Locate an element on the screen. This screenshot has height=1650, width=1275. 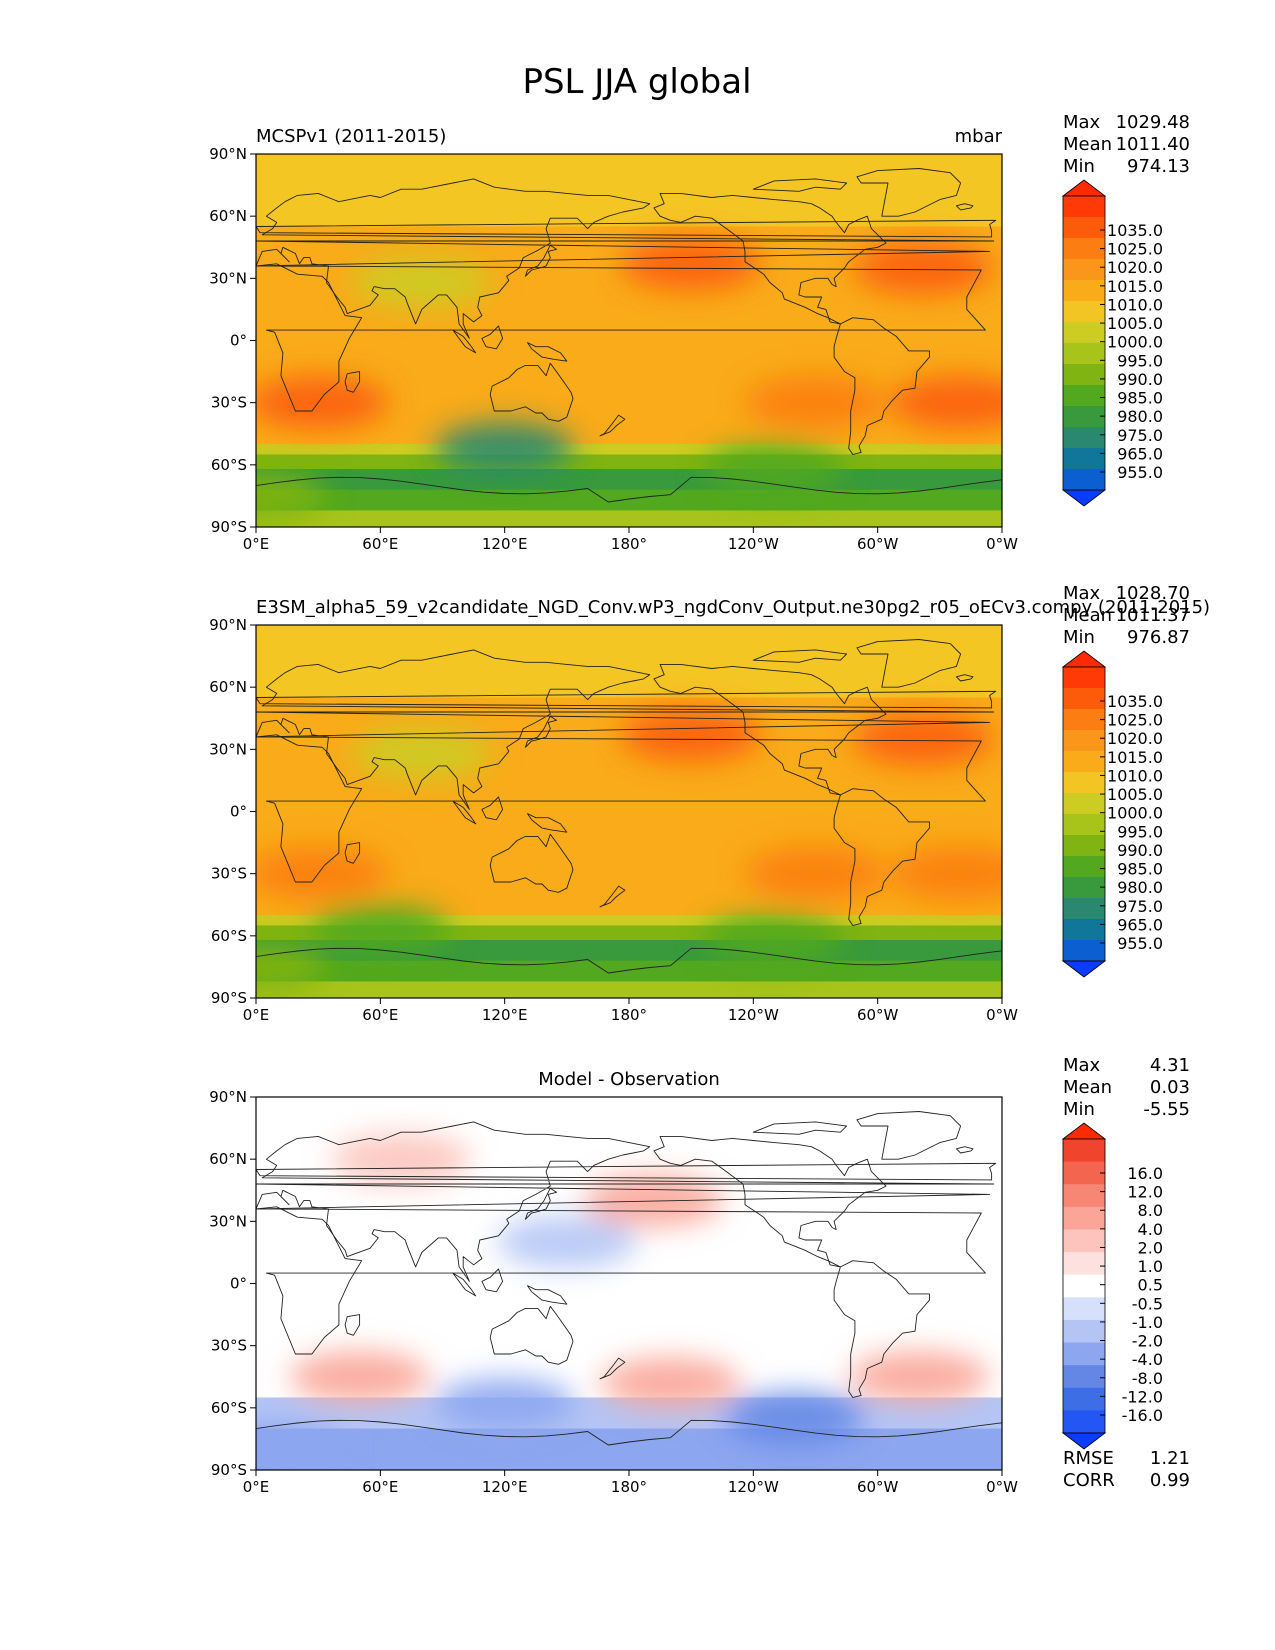
colorbar-label: 2.0 is located at coordinates (1150, 1247).